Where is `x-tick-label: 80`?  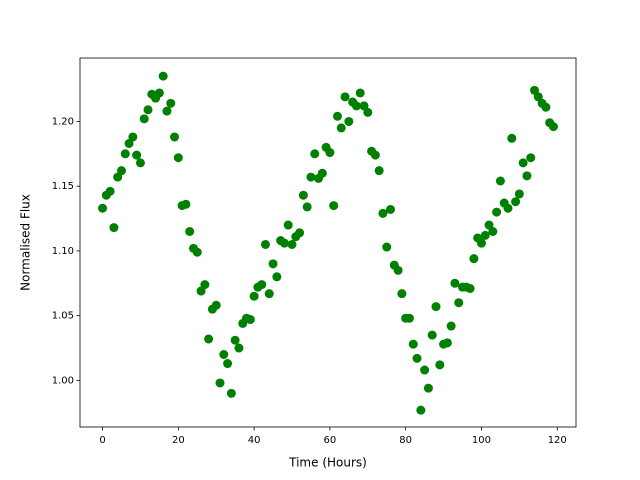 x-tick-label: 80 is located at coordinates (405, 440).